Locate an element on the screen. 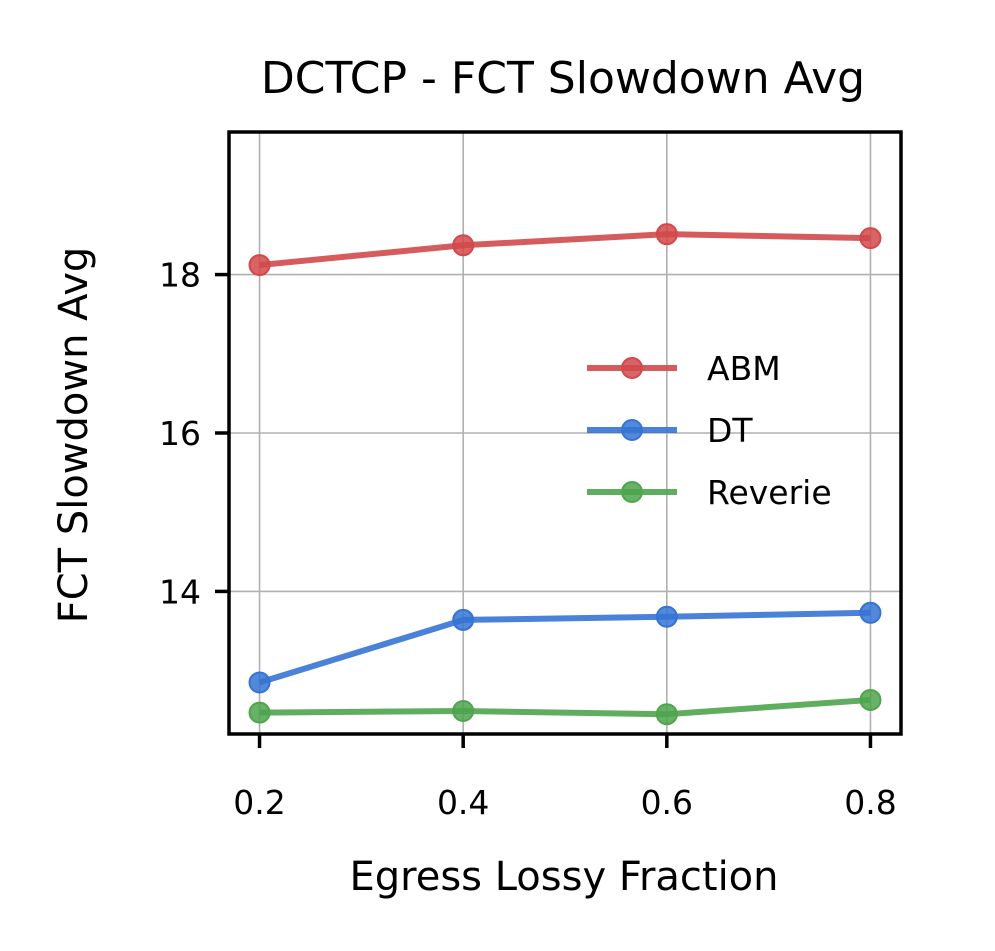  chart-title: DCTCP - FCT Slowdown Avg is located at coordinates (563, 78).